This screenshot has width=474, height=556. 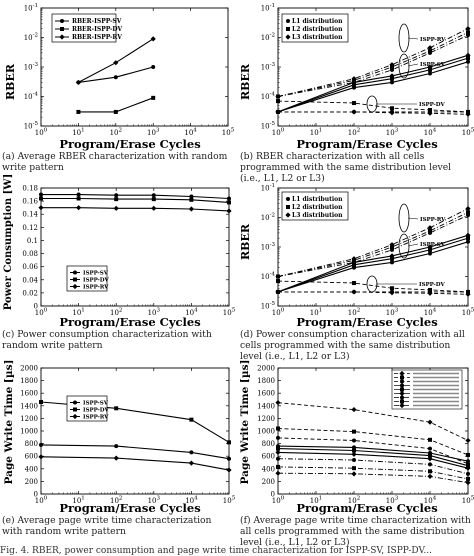 I want to click on chart-c-xlabel: Program/Erase Cycles, so click(x=130, y=322).